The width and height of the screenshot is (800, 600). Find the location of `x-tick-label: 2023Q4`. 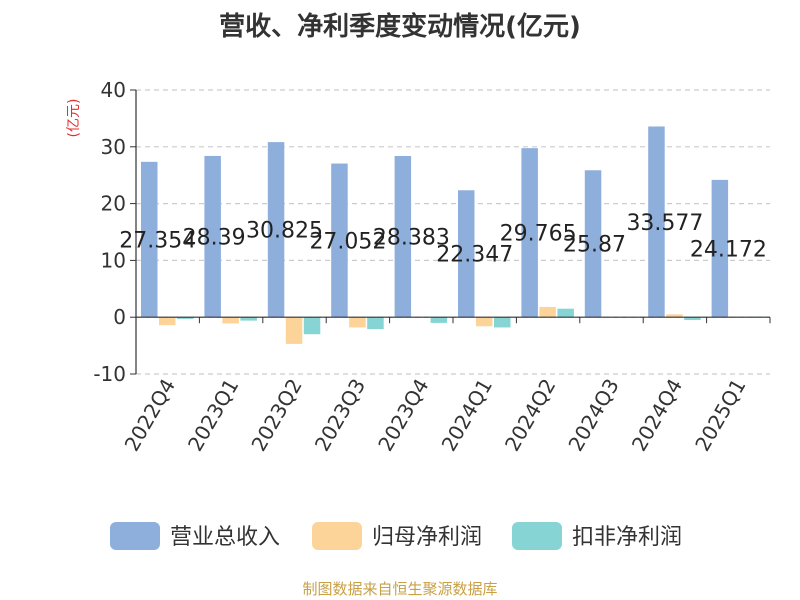

x-tick-label: 2023Q4 is located at coordinates (403, 415).